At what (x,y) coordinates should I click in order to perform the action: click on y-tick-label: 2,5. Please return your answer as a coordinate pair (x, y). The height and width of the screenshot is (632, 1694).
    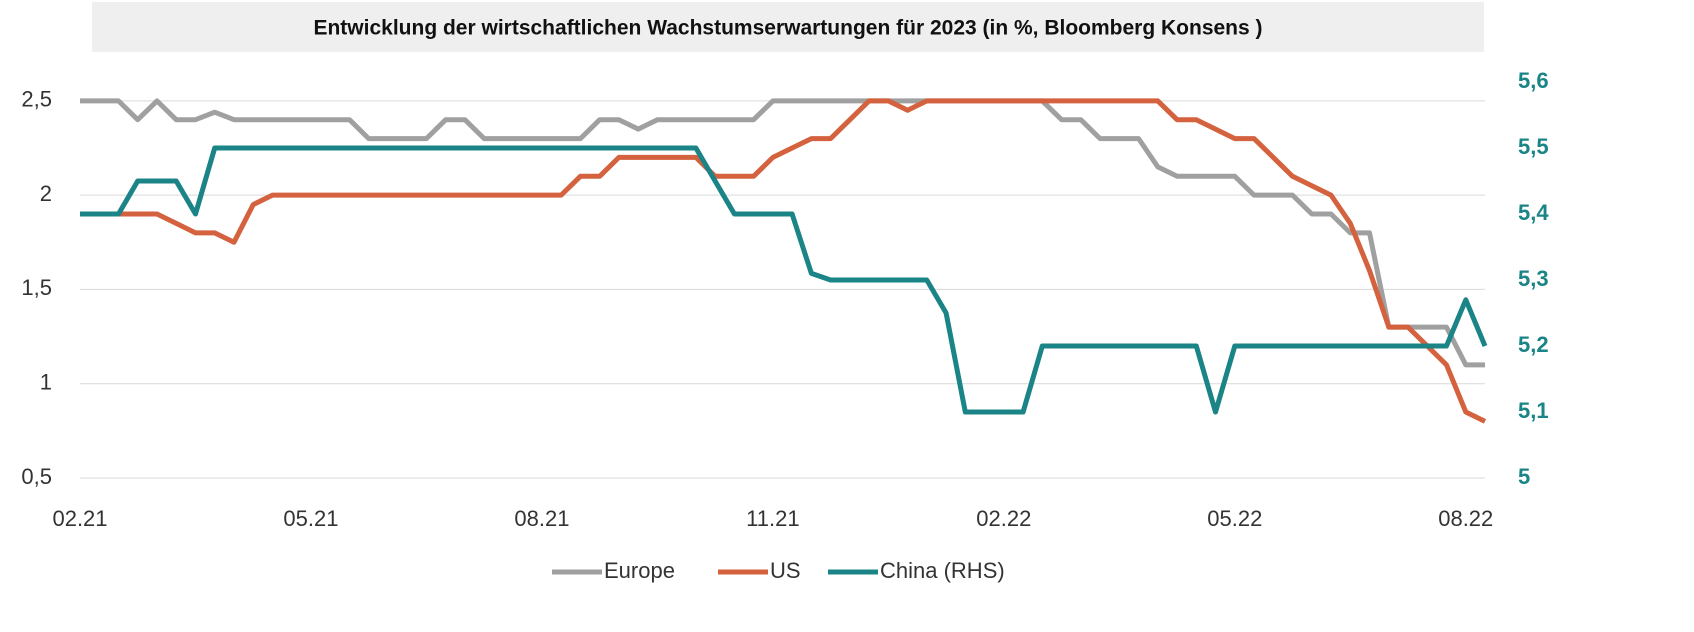
    Looking at the image, I should click on (36, 99).